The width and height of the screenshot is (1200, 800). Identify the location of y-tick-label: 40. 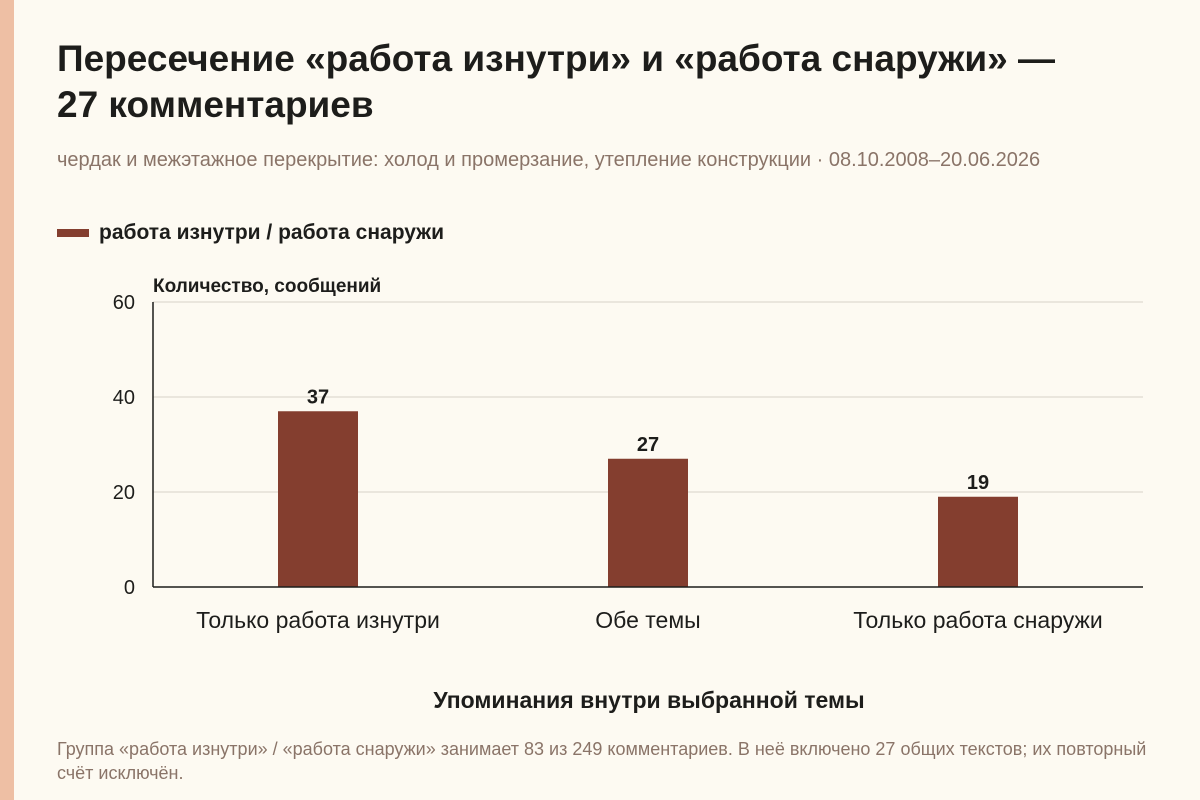
(124, 398).